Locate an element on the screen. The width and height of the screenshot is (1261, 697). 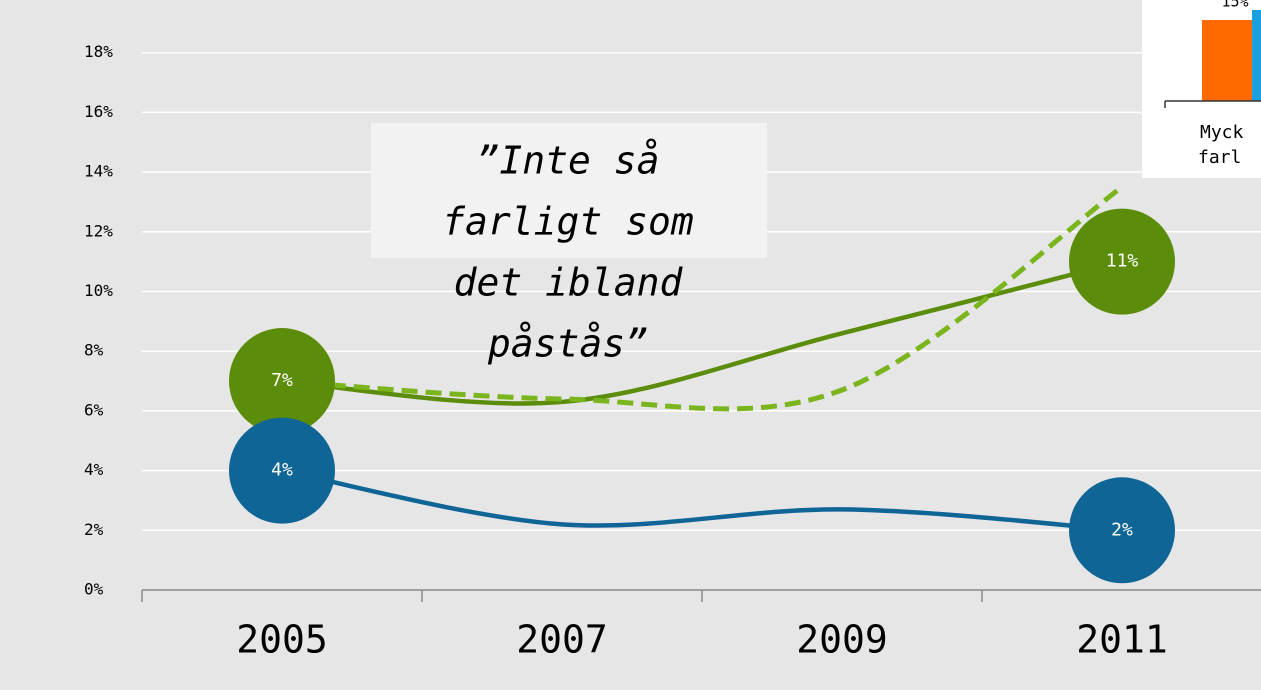
inset-chart: 15% Myck farl is located at coordinates (1201, 89).